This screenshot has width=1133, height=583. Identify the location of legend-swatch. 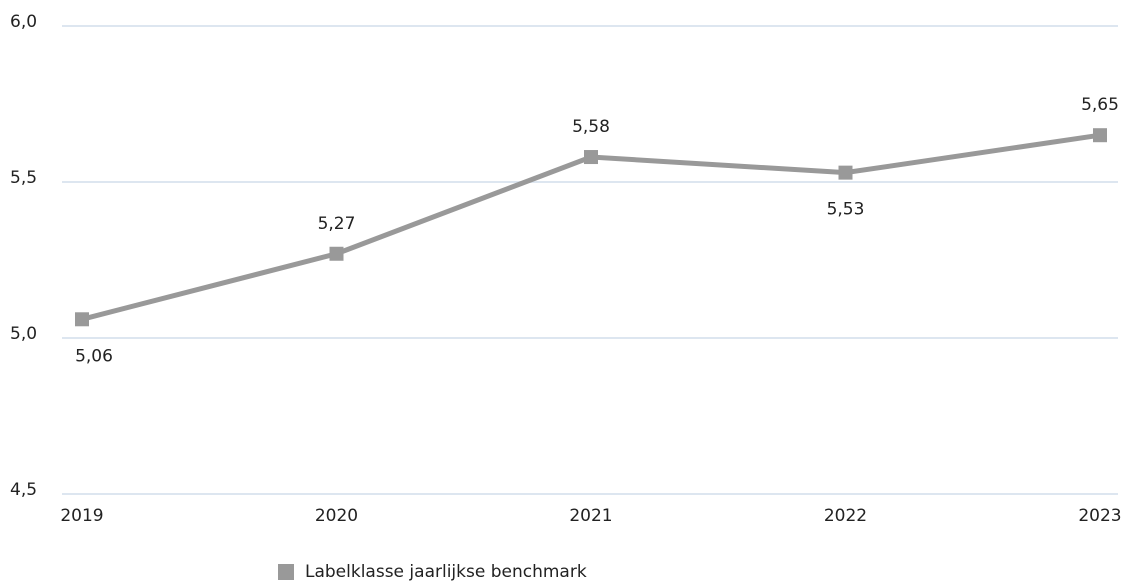
(286, 572).